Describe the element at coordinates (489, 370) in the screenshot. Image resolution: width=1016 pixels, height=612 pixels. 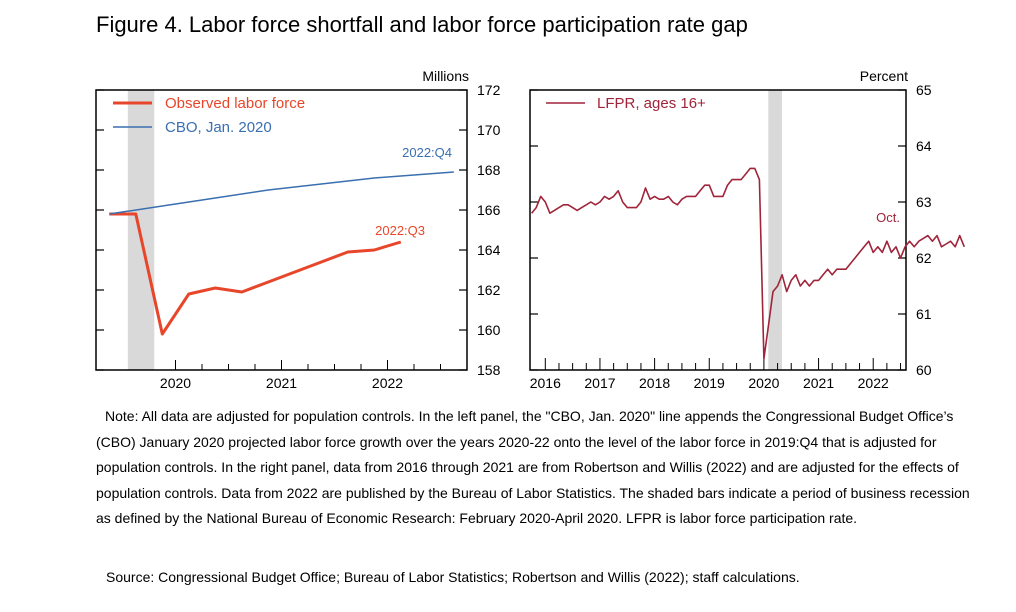
I see `y-tick-label: 158` at that location.